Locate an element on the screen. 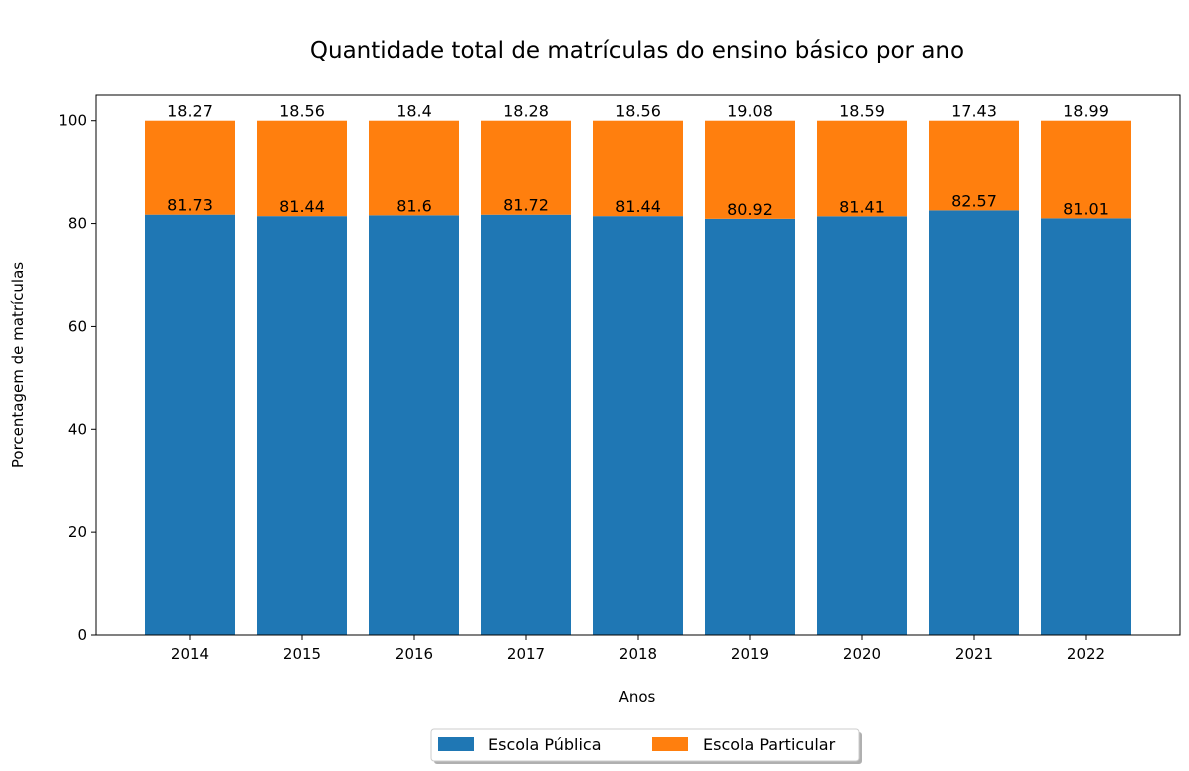 This screenshot has width=1189, height=771. x-tick-label: 2014 is located at coordinates (190, 654).